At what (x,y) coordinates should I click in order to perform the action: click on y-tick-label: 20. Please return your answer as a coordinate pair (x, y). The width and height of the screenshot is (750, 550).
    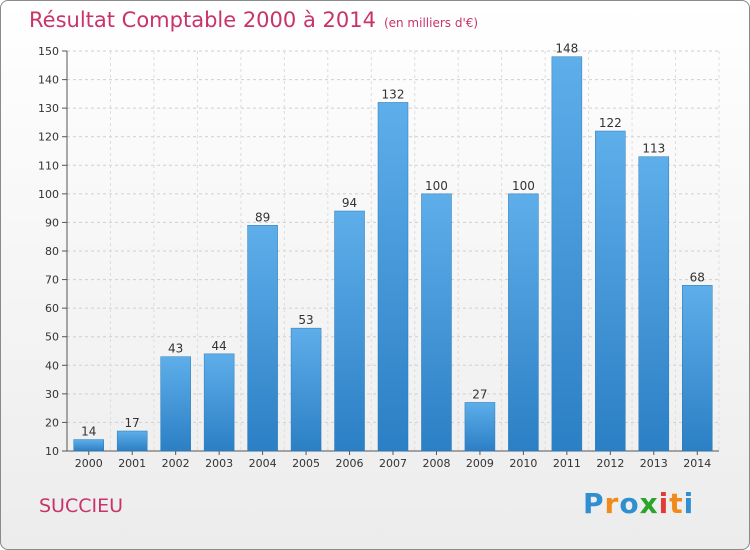
    Looking at the image, I should click on (52, 422).